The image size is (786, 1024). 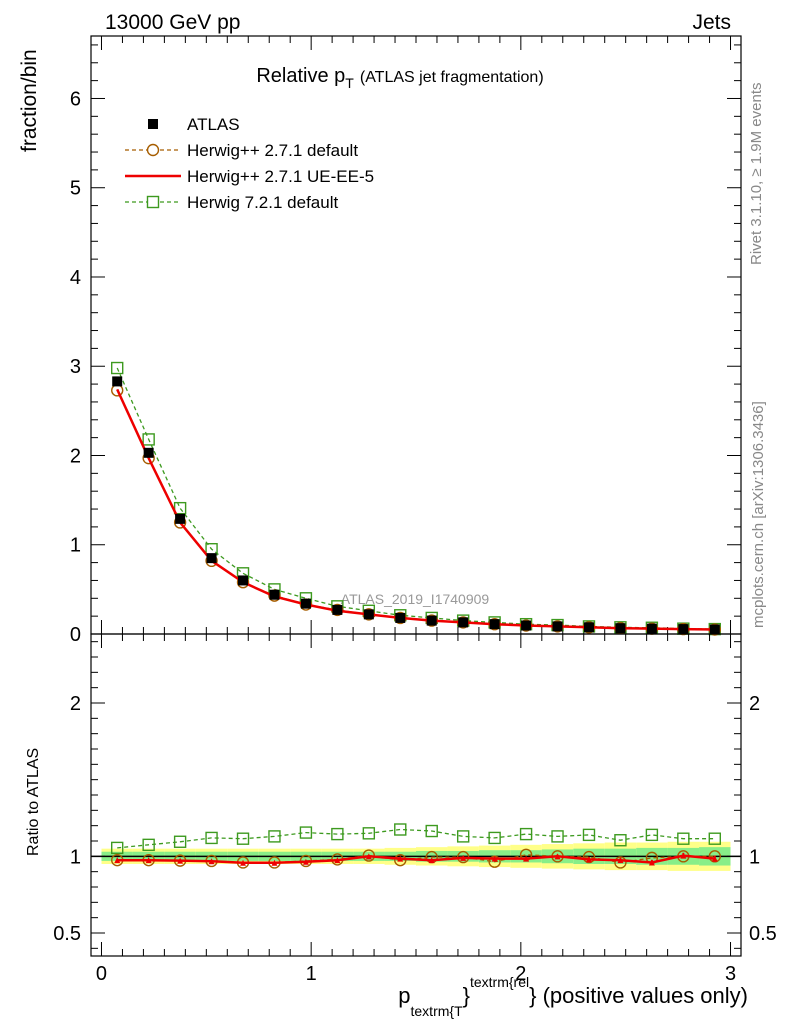 What do you see at coordinates (756, 174) in the screenshot?
I see `rivet-label: Rivet 3.1.10, ≥ 1.9M events` at bounding box center [756, 174].